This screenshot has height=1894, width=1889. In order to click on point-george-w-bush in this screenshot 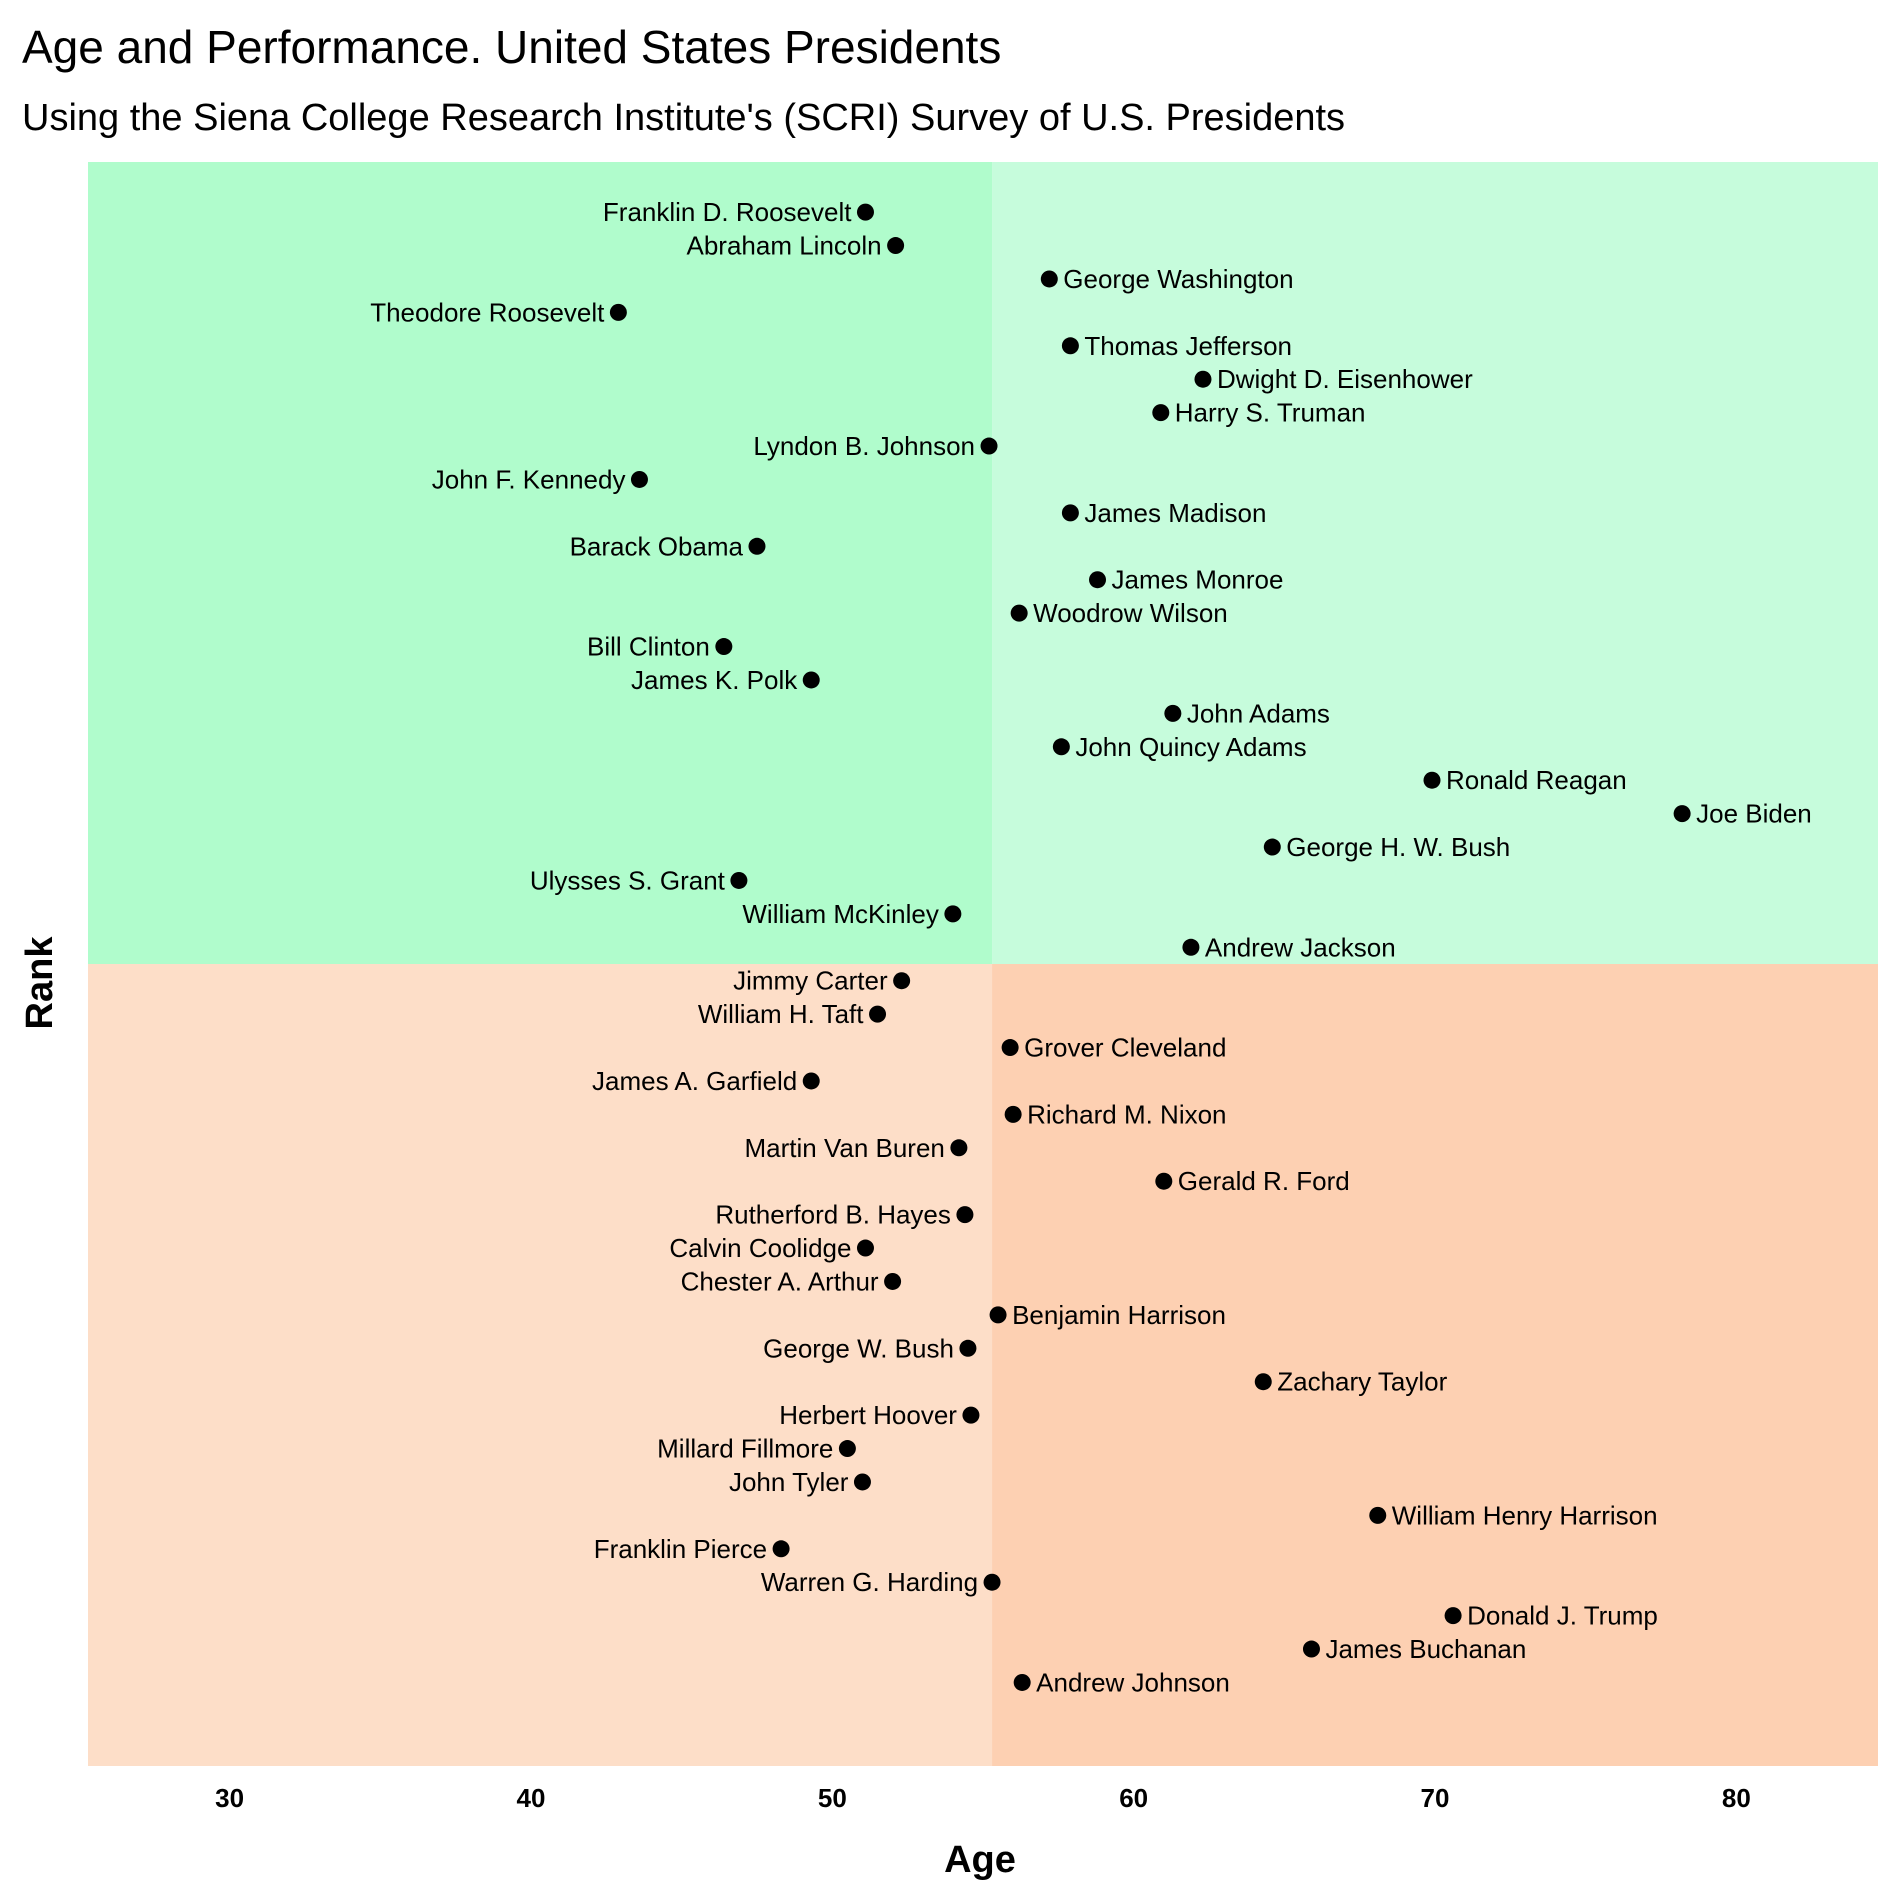, I will do `click(968, 1348)`.